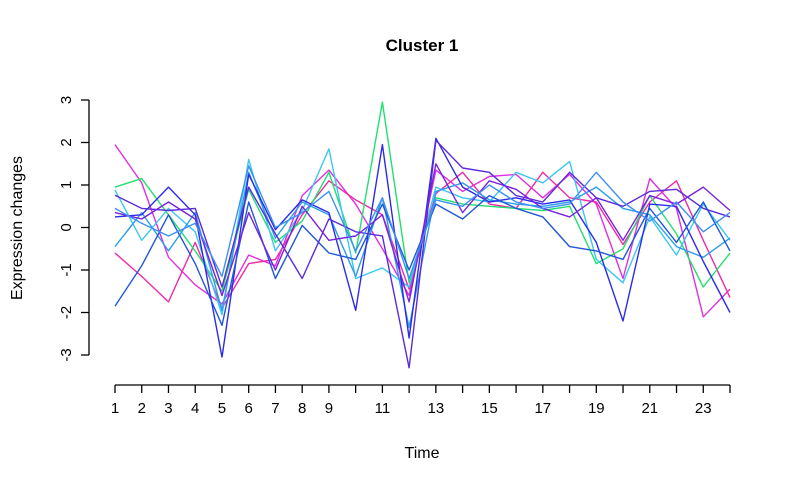 This screenshot has height=494, width=800. I want to click on x-tick-label: 6, so click(249, 408).